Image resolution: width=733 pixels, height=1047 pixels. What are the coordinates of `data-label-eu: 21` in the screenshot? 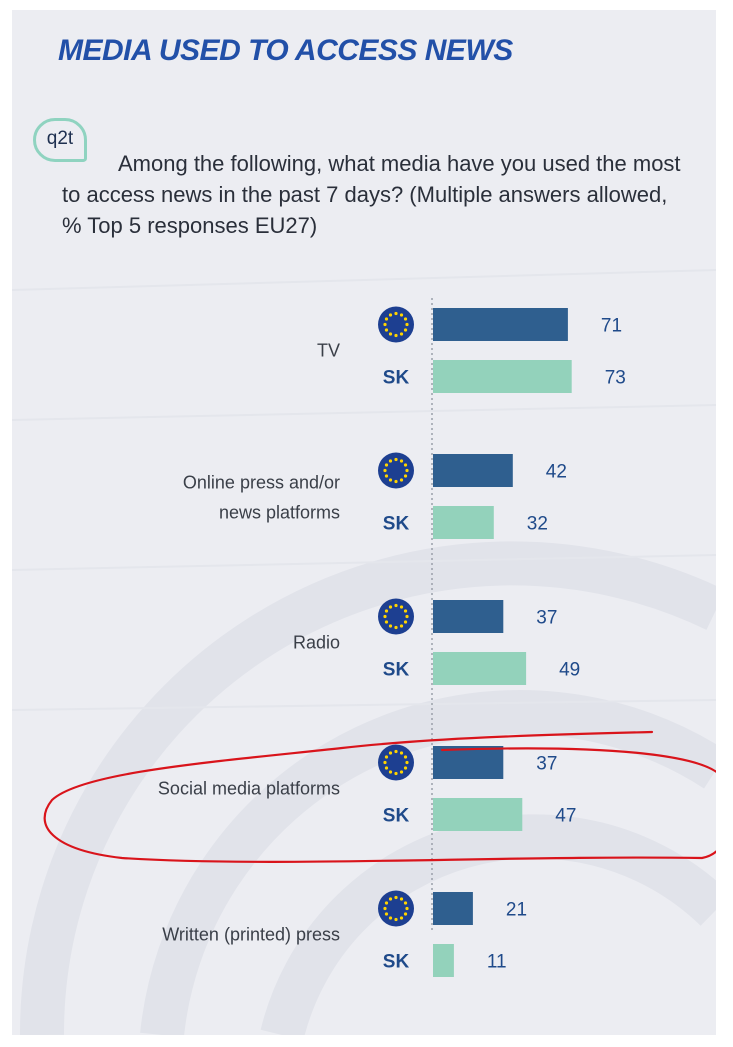 It's located at (516, 910).